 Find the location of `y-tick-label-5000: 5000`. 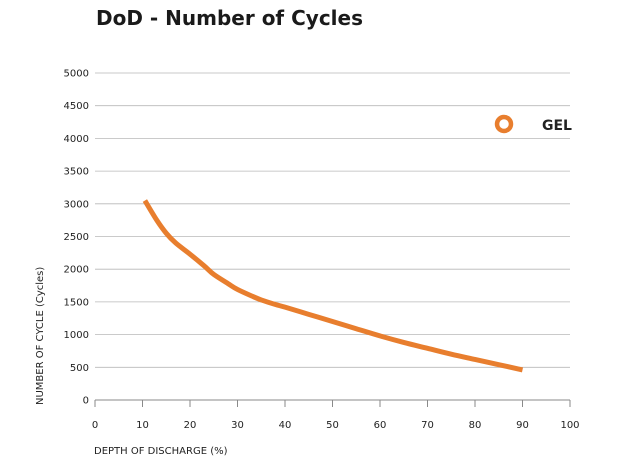

y-tick-label-5000: 5000 is located at coordinates (76, 74).